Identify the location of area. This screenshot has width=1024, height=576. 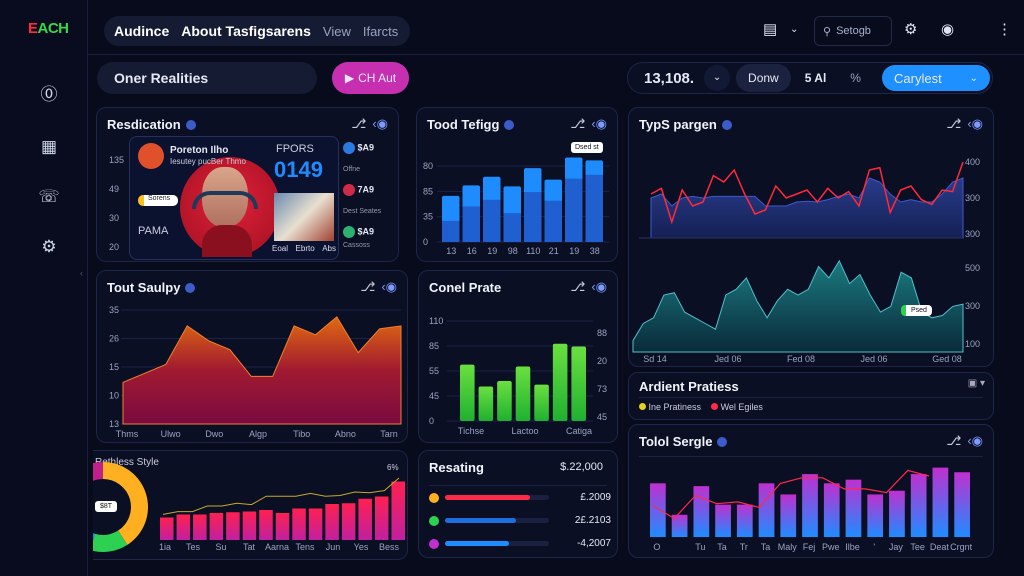
(262, 370).